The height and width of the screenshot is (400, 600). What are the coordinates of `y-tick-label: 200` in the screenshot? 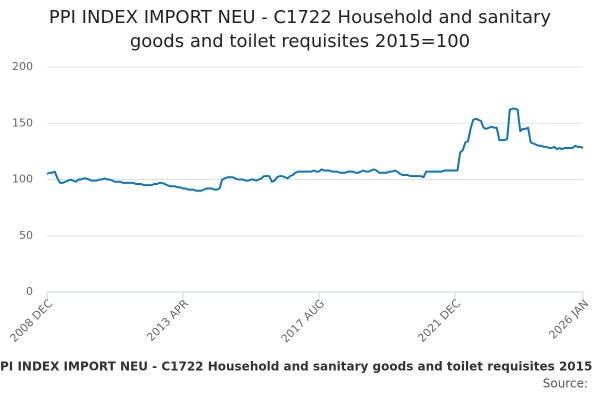 It's located at (22, 66).